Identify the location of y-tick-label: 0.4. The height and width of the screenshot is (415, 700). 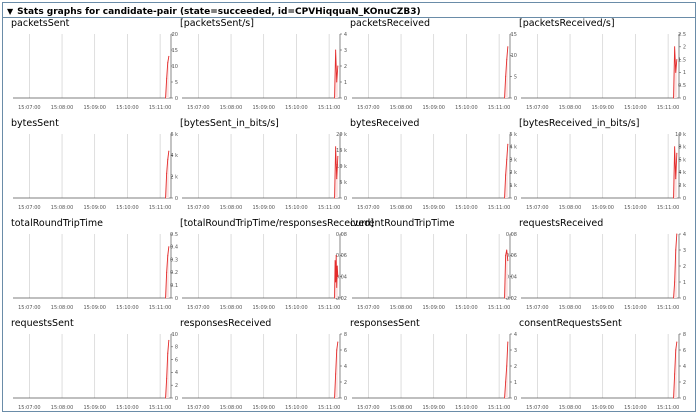
(174, 248).